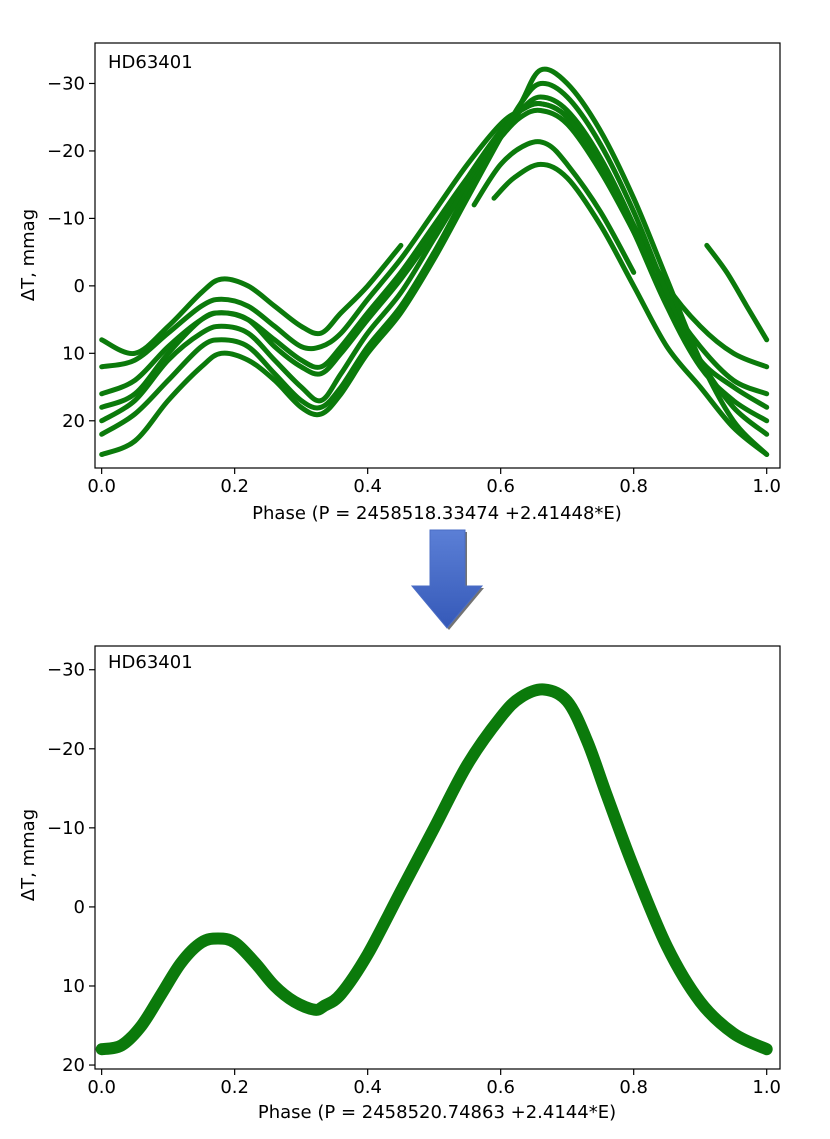 This screenshot has width=830, height=1139. What do you see at coordinates (766, 1087) in the screenshot?
I see `bottom-xtick-label: 1.0` at bounding box center [766, 1087].